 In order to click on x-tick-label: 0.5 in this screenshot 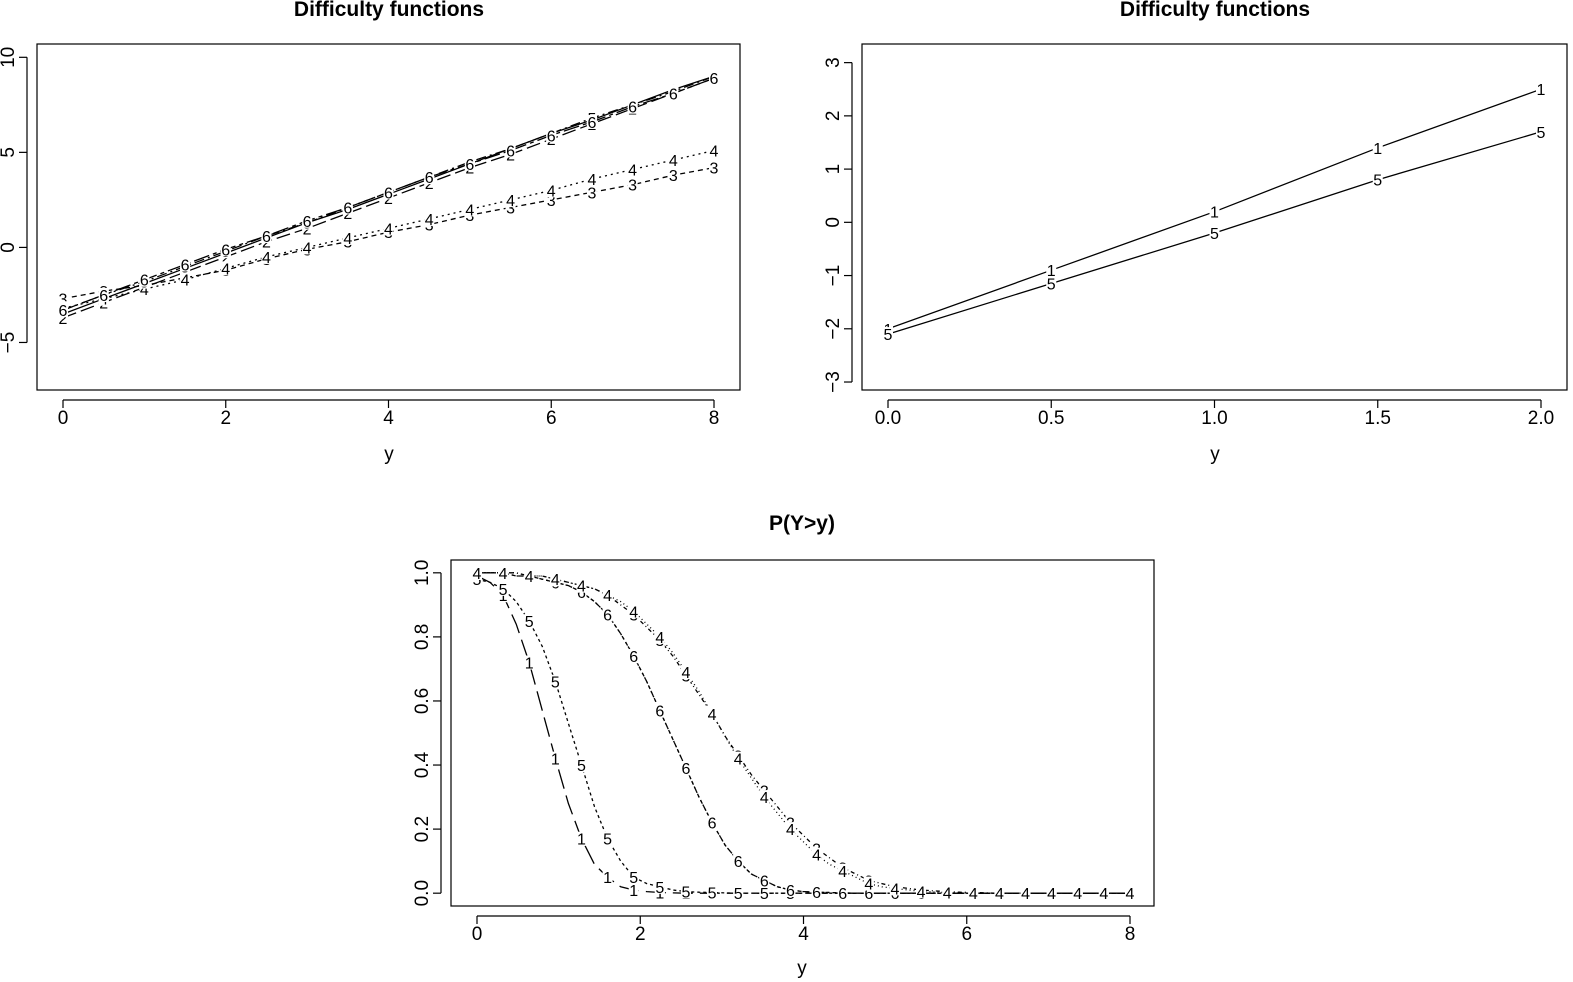, I will do `click(1051, 418)`.